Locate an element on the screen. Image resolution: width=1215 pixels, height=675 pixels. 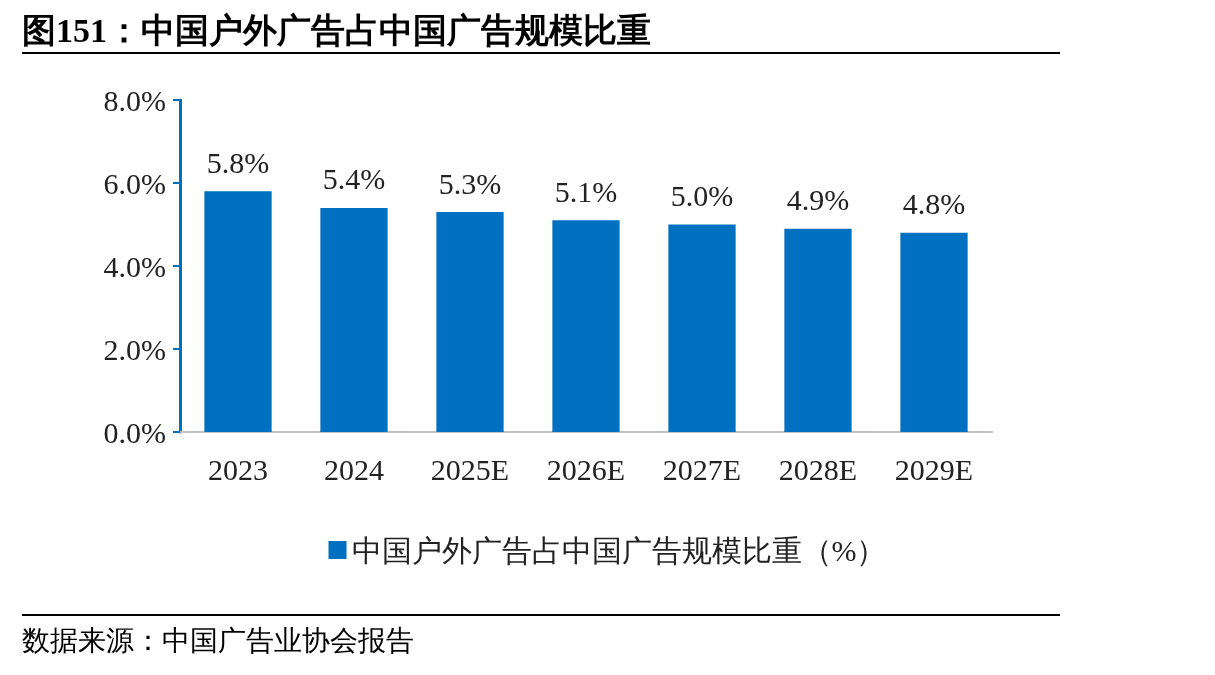
y-tick-label: 0.0% is located at coordinates (134, 432).